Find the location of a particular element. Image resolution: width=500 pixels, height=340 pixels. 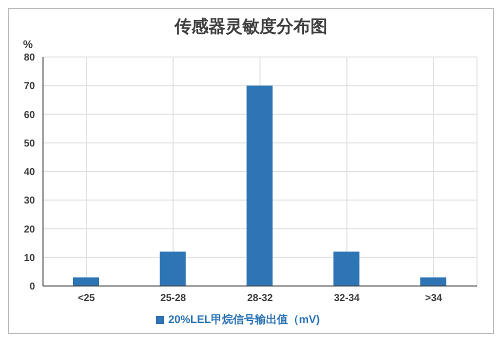

y-tick-label: 70 is located at coordinates (30, 86).